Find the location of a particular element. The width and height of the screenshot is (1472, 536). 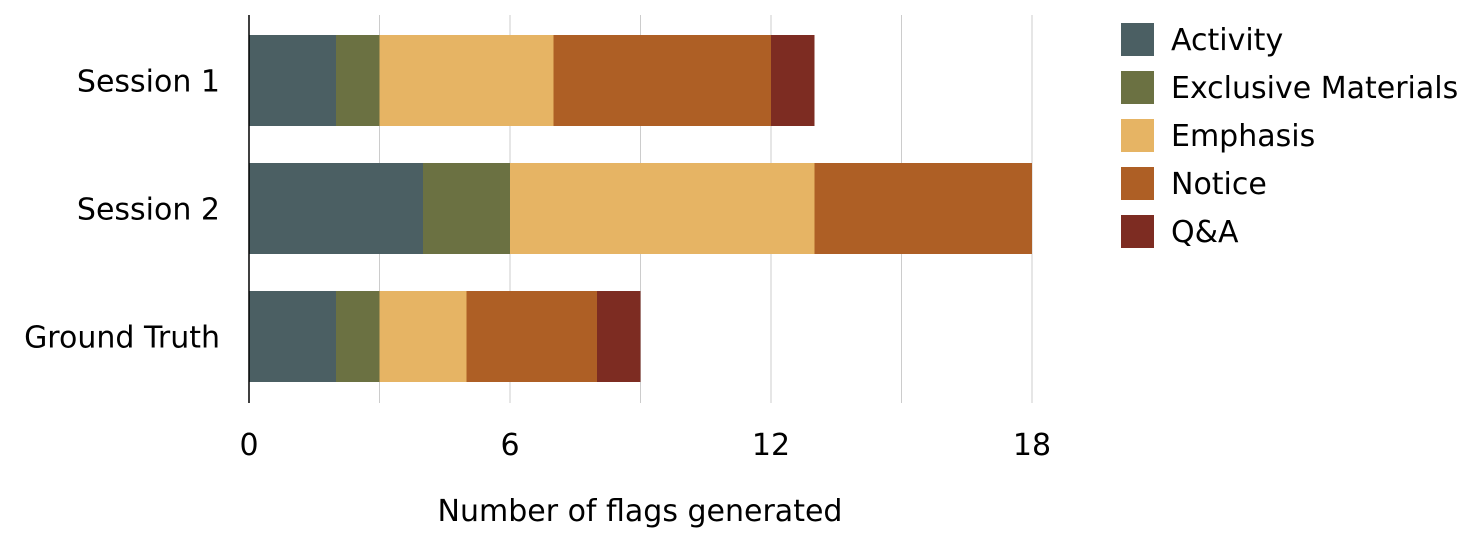

legend-label: Emphasis is located at coordinates (1243, 136).